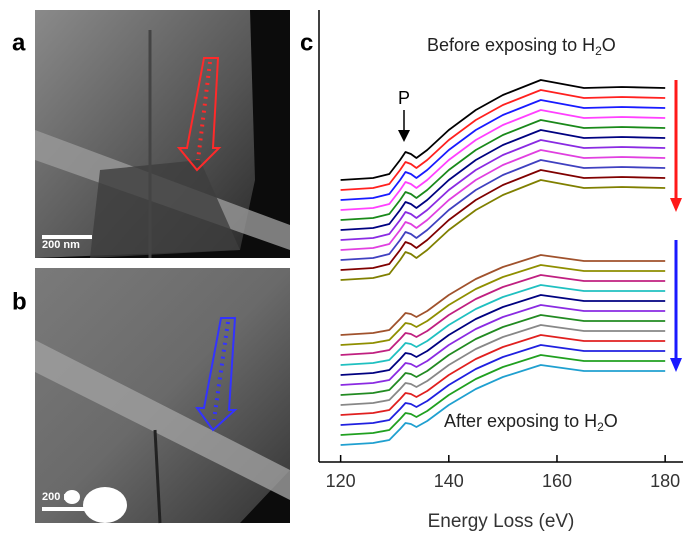 This screenshot has width=686, height=535. What do you see at coordinates (665, 481) in the screenshot?
I see `x-tick-label: 180` at bounding box center [665, 481].